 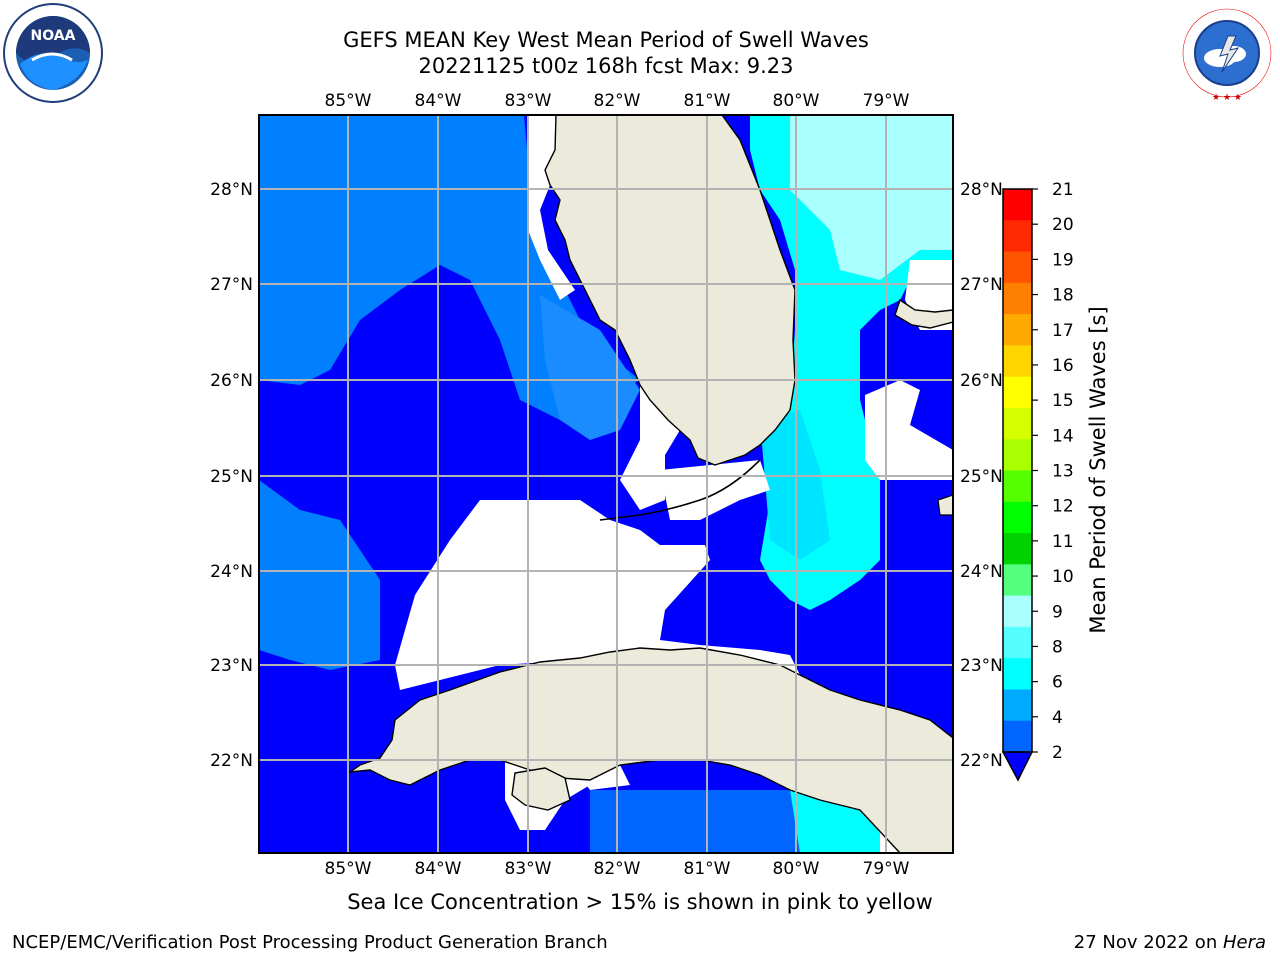 I want to click on footer-date-text: 27 Nov 2022 on, so click(x=1148, y=942).